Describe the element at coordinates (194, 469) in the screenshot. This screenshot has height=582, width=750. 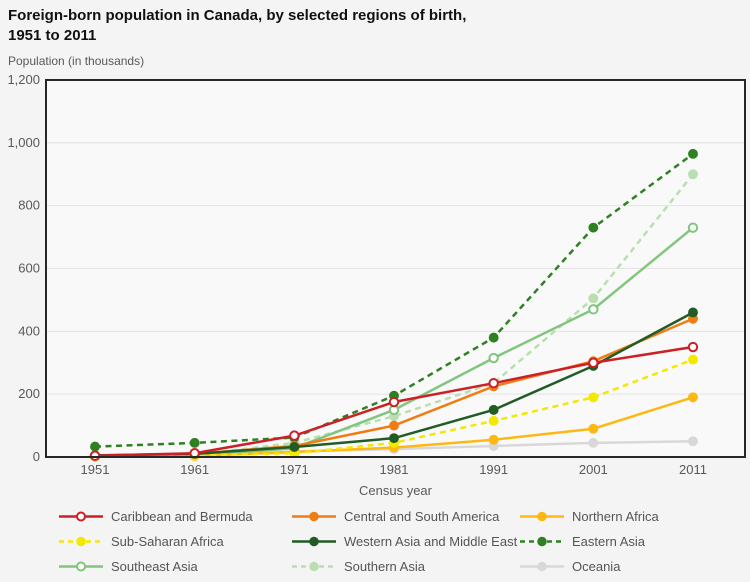
I see `x-tick-label: 1961` at that location.